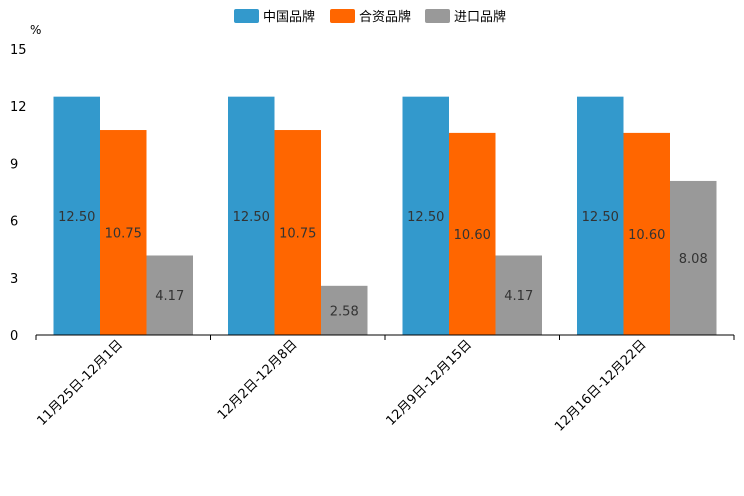 This screenshot has height=496, width=744. What do you see at coordinates (18, 193) in the screenshot?
I see `y-axis: 0 3 6 9 12 15` at bounding box center [18, 193].